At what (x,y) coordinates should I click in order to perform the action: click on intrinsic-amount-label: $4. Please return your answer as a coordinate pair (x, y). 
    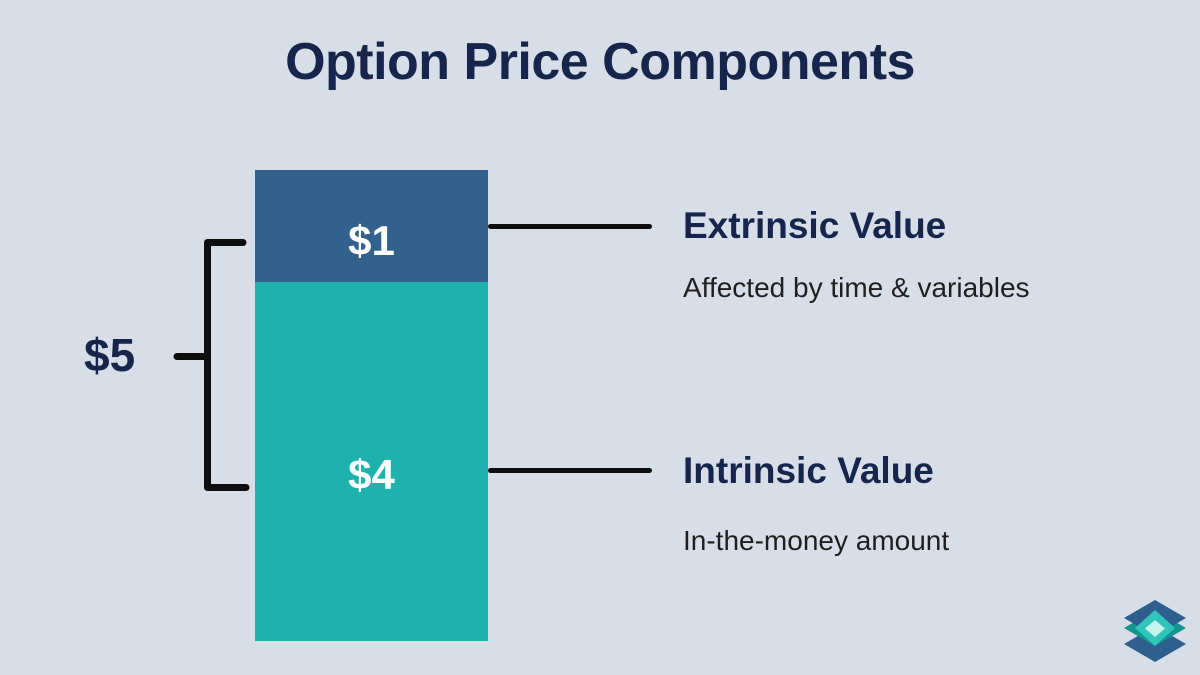
    Looking at the image, I should click on (371, 474).